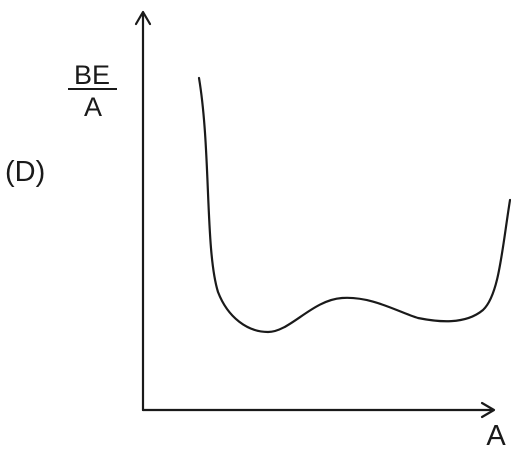  I want to click on y-axis-arrowhead, so click(143, 18).